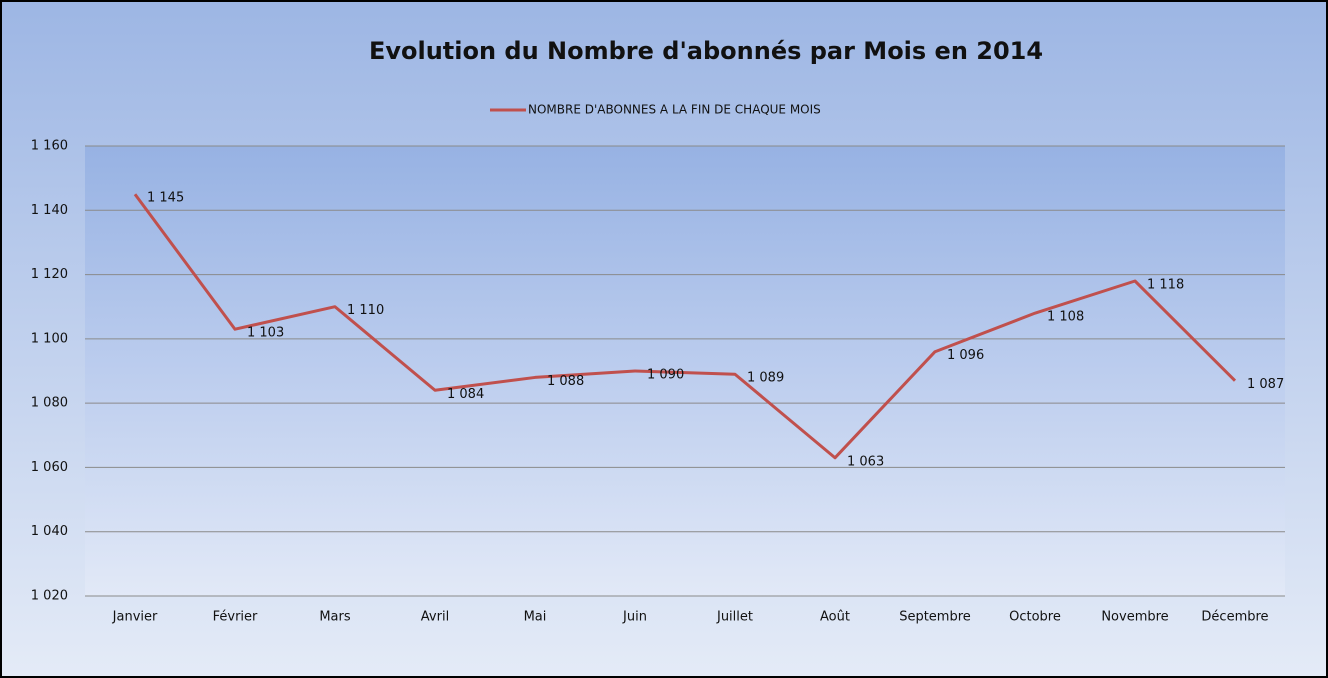  What do you see at coordinates (565, 381) in the screenshot?
I see `data-label: 1 088` at bounding box center [565, 381].